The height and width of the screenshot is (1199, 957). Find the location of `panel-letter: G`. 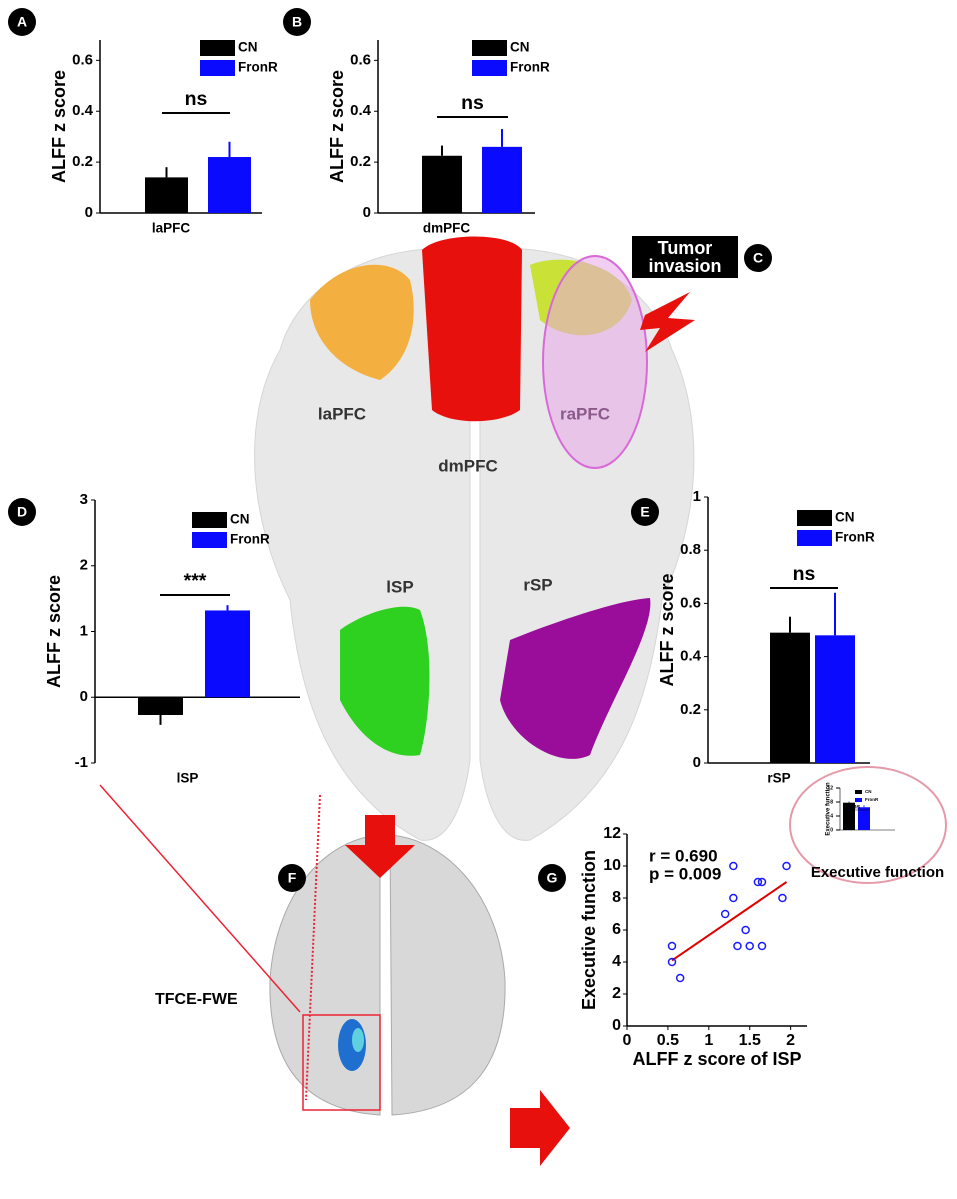

panel-letter: G is located at coordinates (552, 878).